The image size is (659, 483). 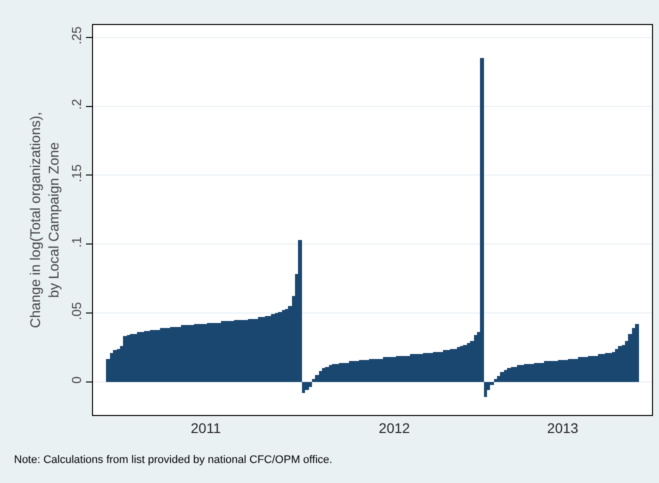 What do you see at coordinates (76, 242) in the screenshot?
I see `y-tick-label: .1` at bounding box center [76, 242].